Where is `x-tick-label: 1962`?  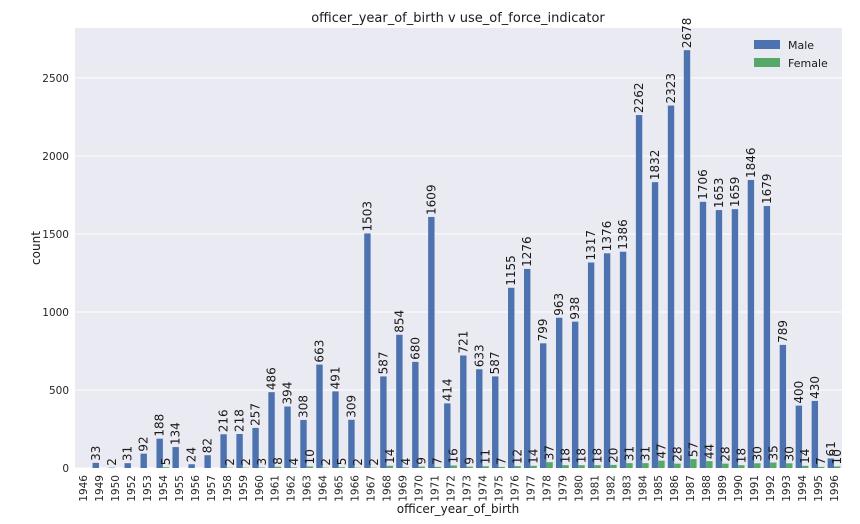 x-tick-label: 1962 is located at coordinates (292, 488).